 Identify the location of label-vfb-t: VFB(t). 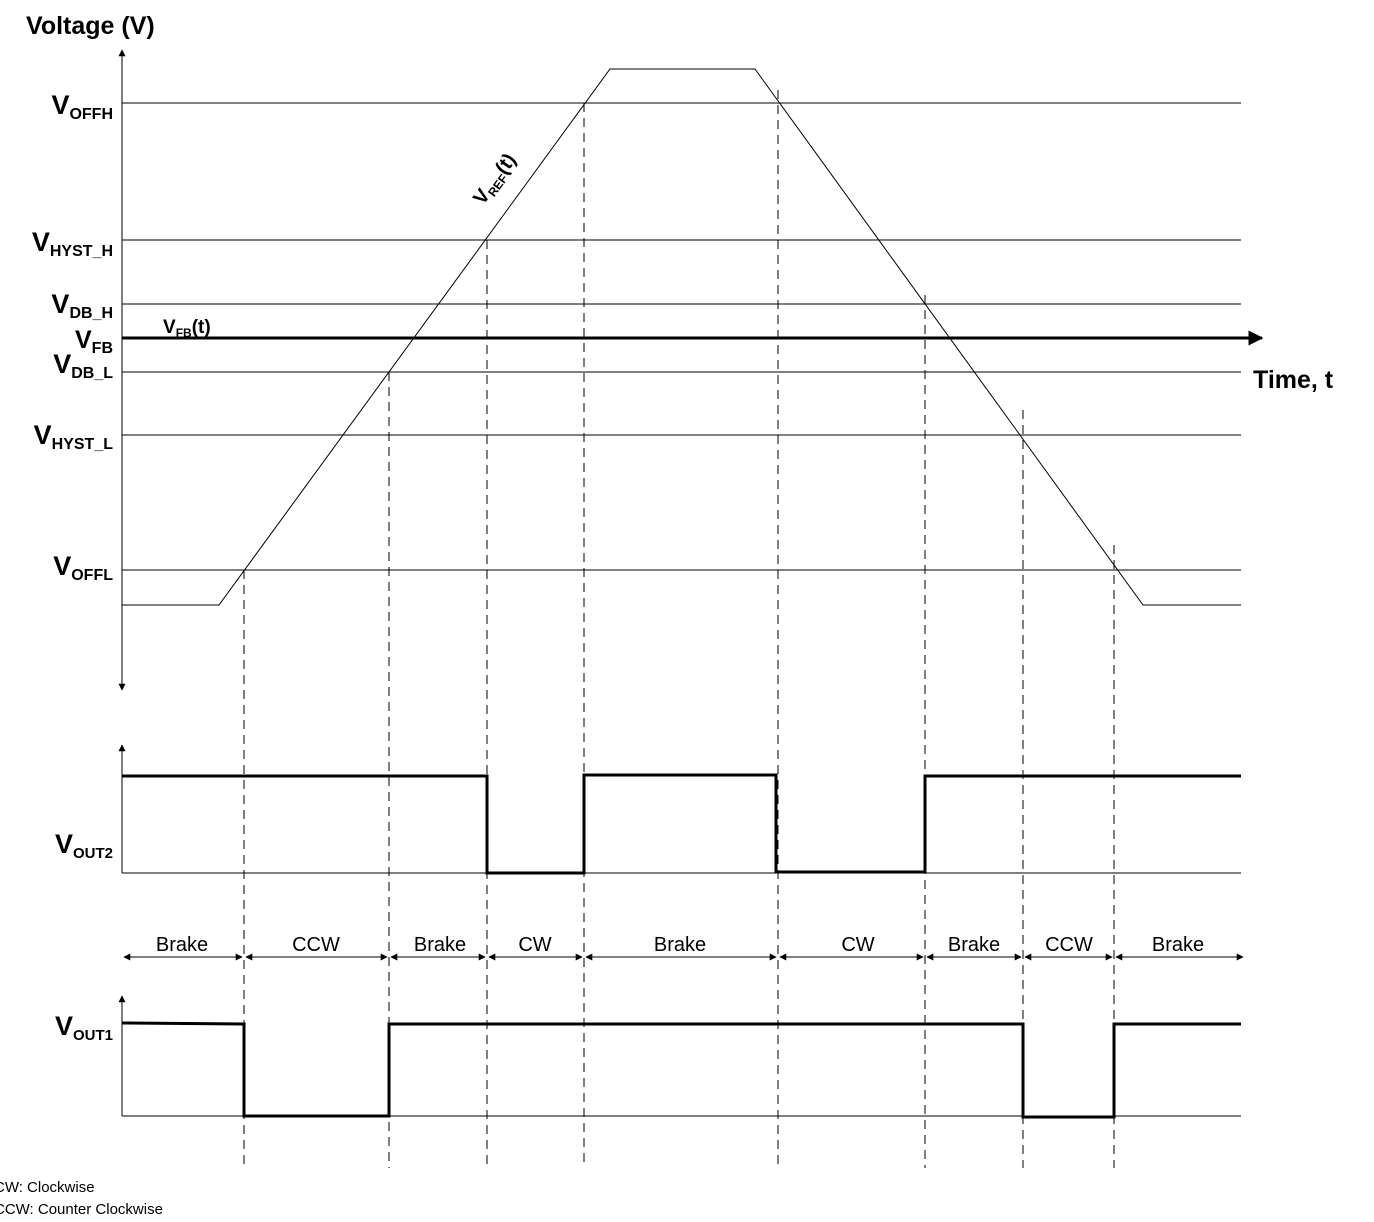
(187, 328).